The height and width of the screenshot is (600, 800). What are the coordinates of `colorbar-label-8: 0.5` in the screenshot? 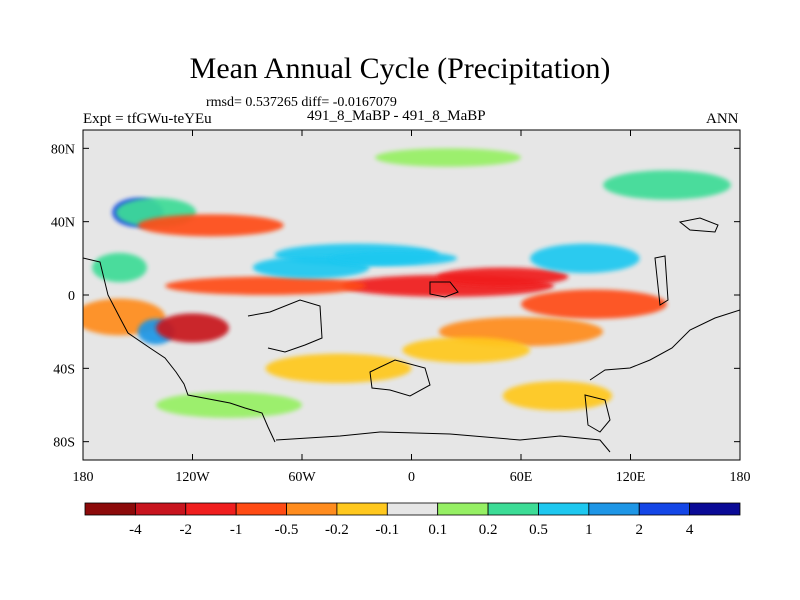 It's located at (538, 530).